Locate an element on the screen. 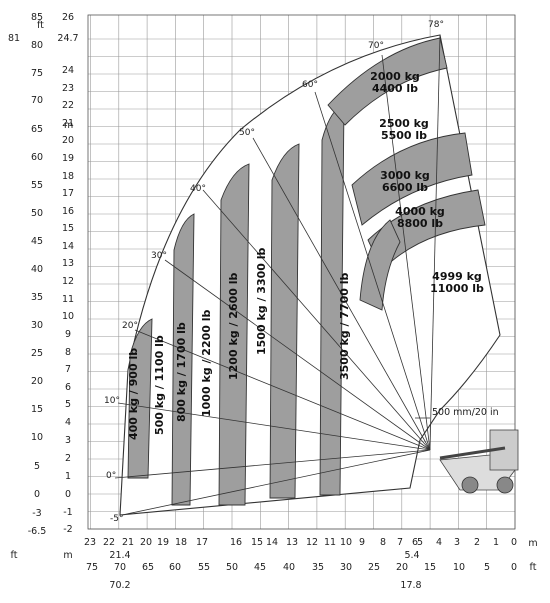  zone-label: 400 kg / 900 lb is located at coordinates (133, 394).